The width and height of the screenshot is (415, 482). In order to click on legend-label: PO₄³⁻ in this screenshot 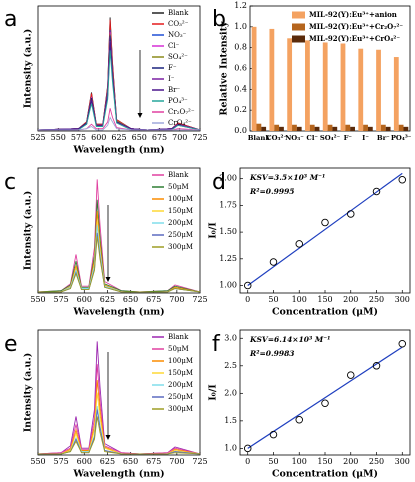, I will do `click(178, 101)`.